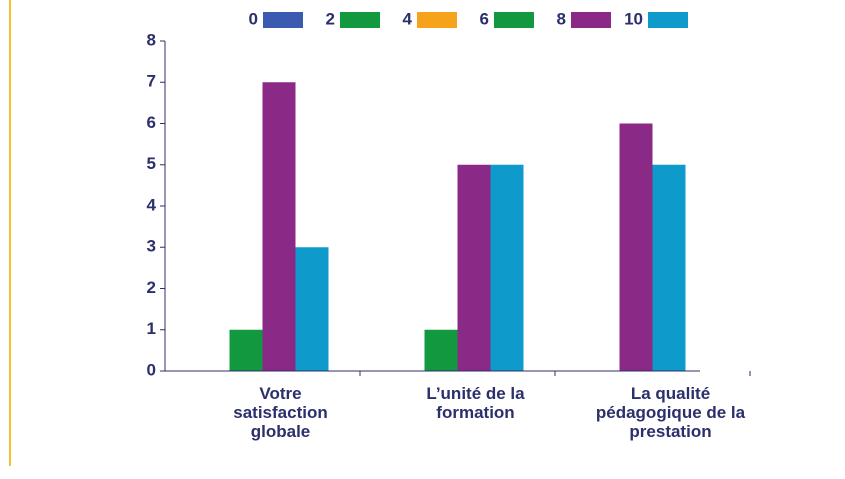 The width and height of the screenshot is (845, 479). Describe the element at coordinates (152, 204) in the screenshot. I see `y-tick-label: 4` at that location.